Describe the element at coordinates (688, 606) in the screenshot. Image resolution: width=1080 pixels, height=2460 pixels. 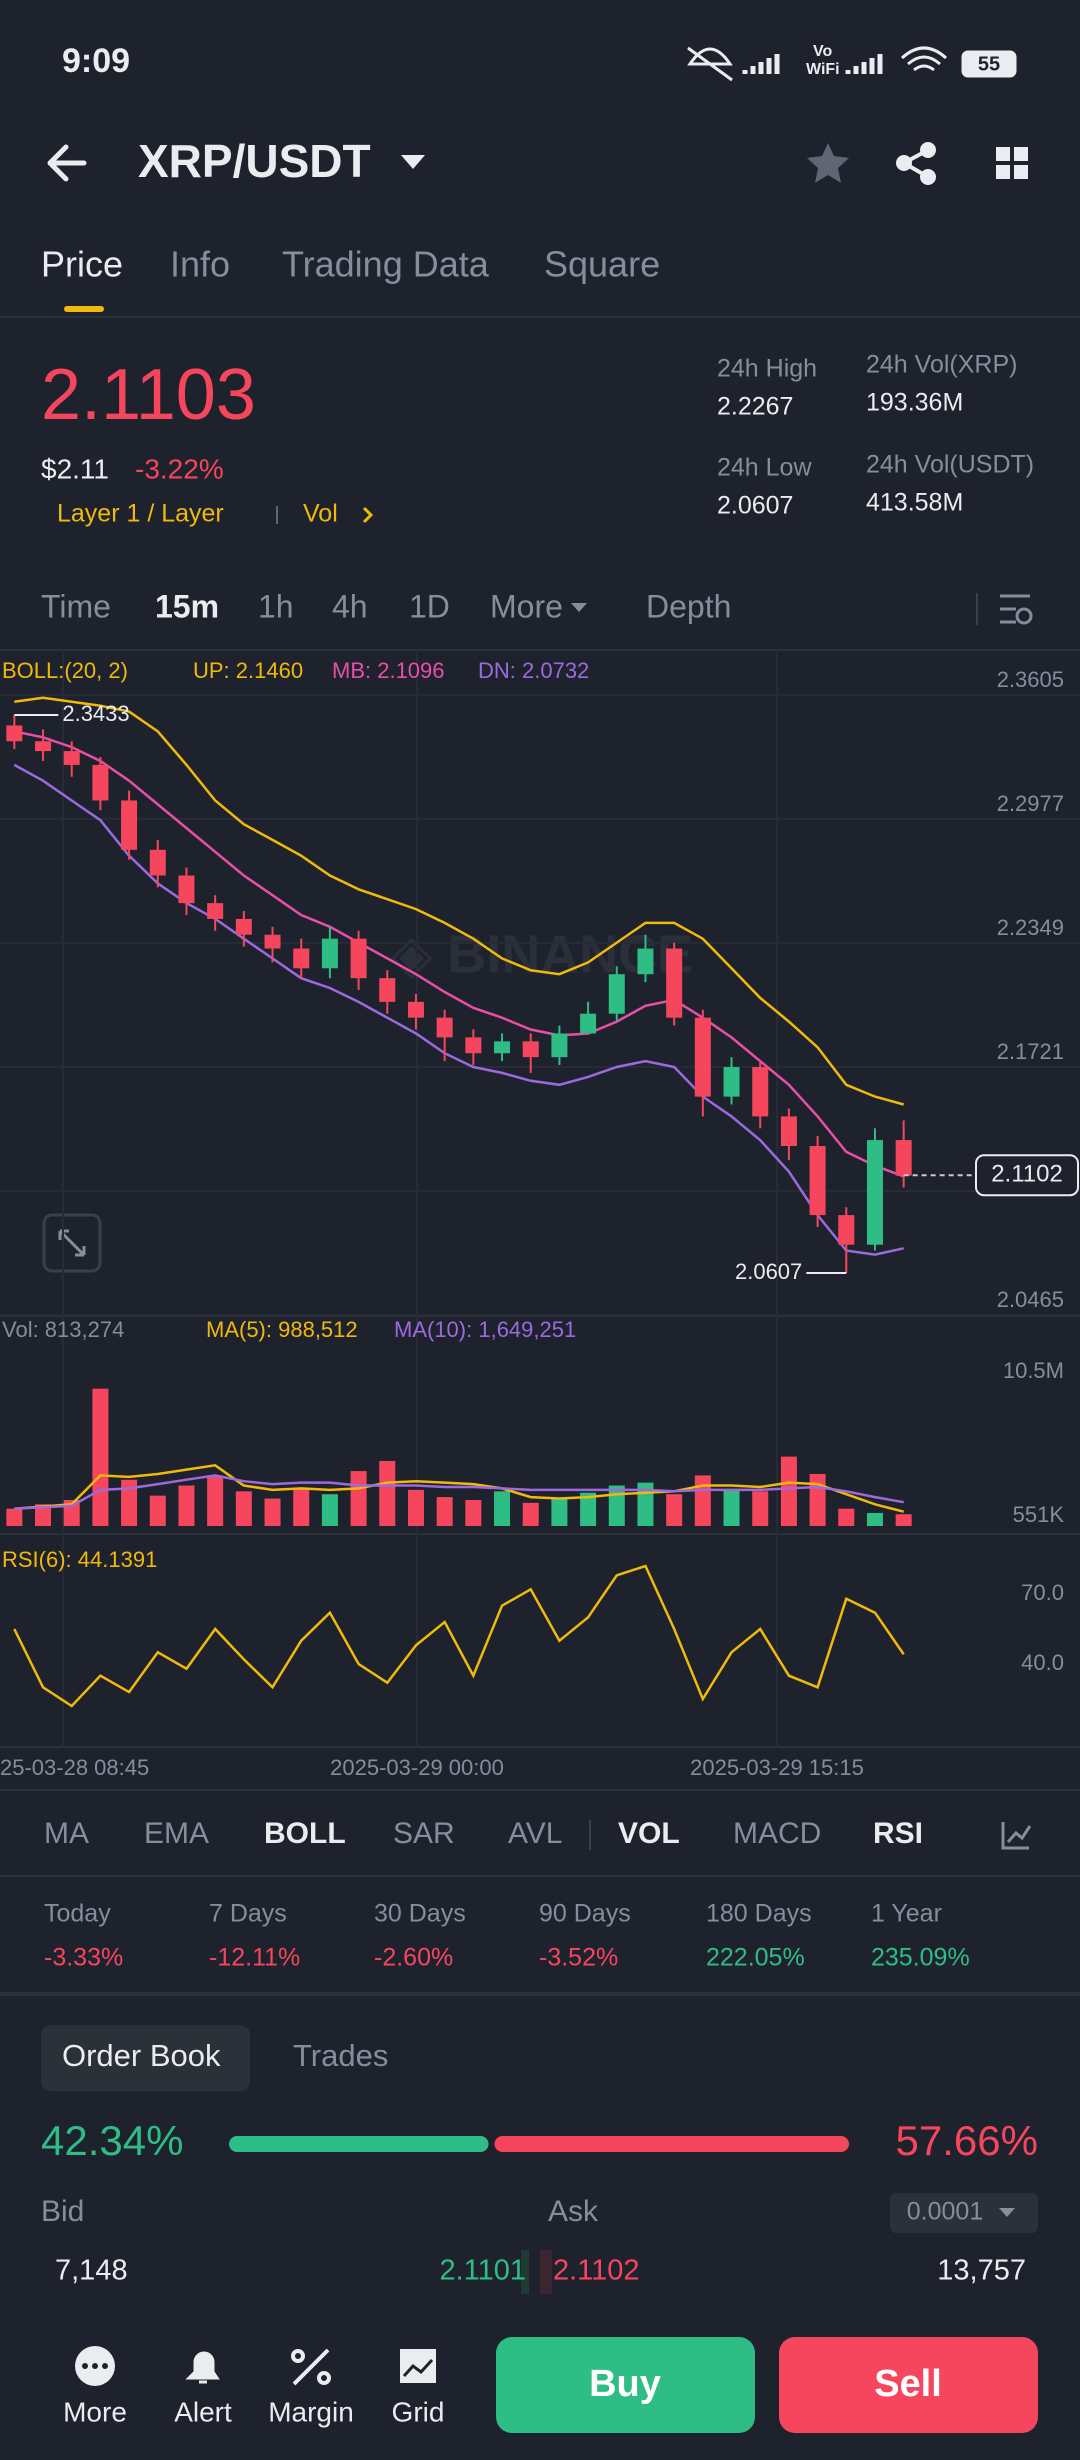
I see `interval: Depth` at that location.